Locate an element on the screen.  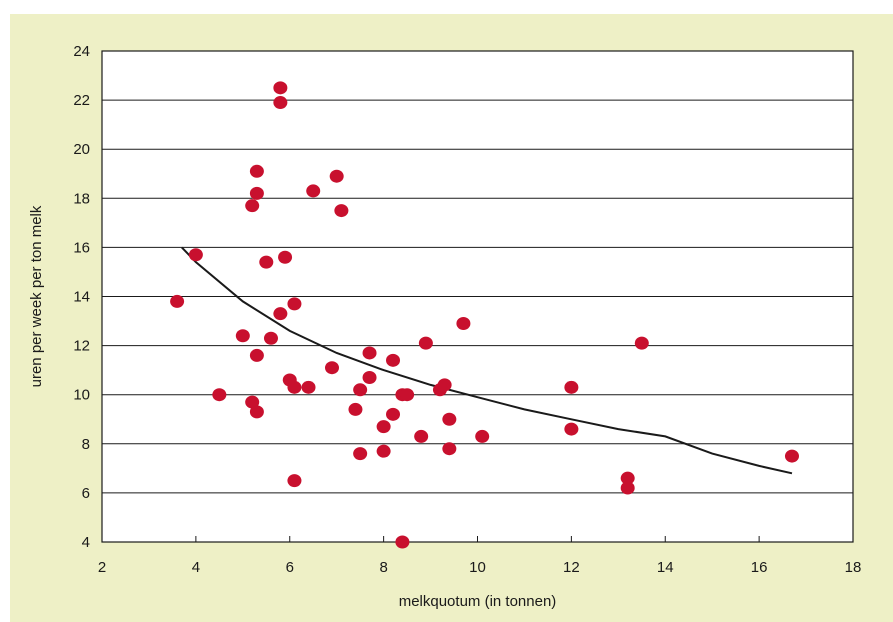
y-tick-label: 8 is located at coordinates (86, 444).